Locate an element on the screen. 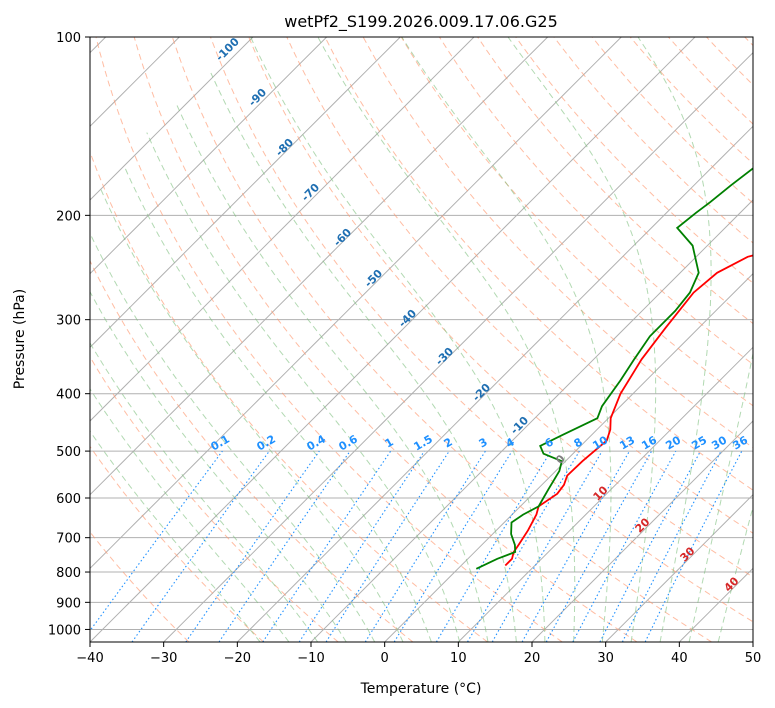 This screenshot has height=708, width=775. y-tick-label: 300 is located at coordinates (68, 321).